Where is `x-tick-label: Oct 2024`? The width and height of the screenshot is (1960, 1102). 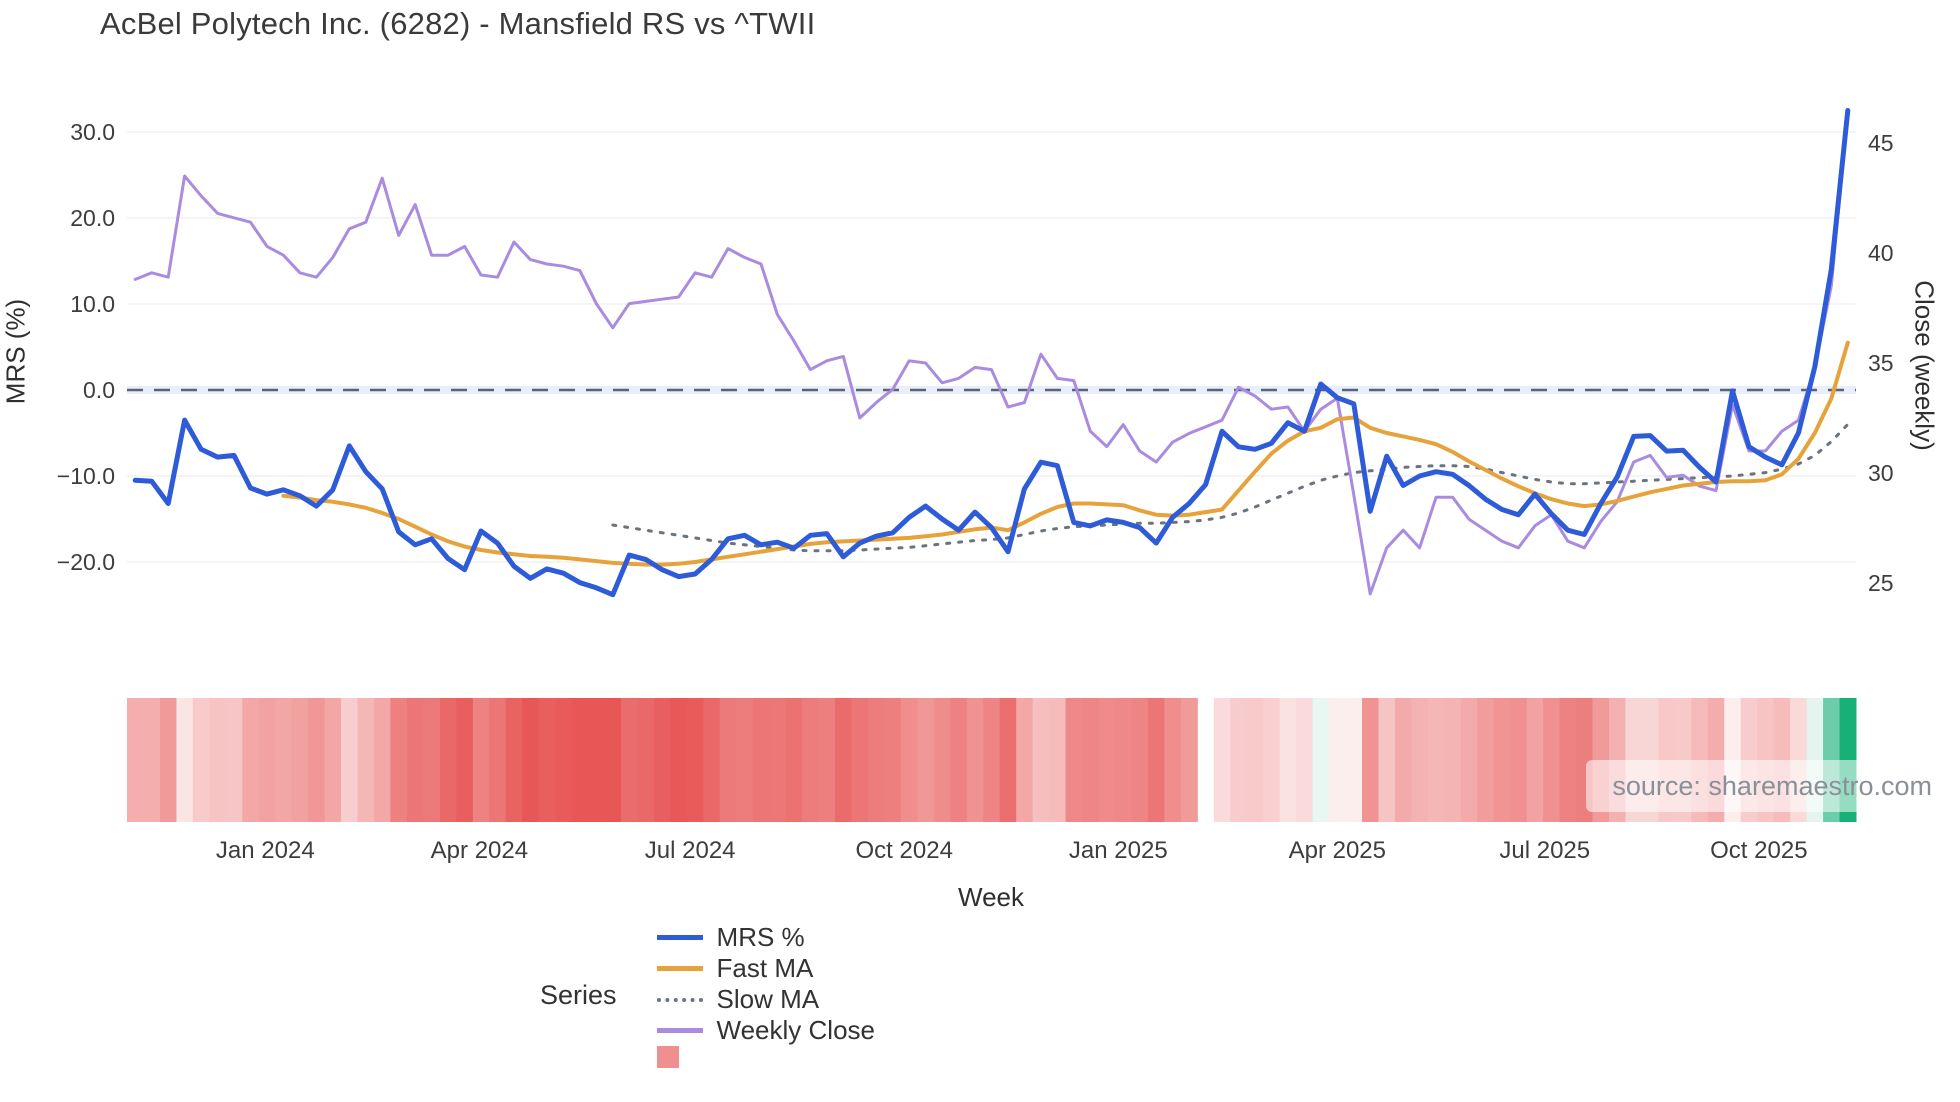
x-tick-label: Oct 2024 is located at coordinates (904, 850).